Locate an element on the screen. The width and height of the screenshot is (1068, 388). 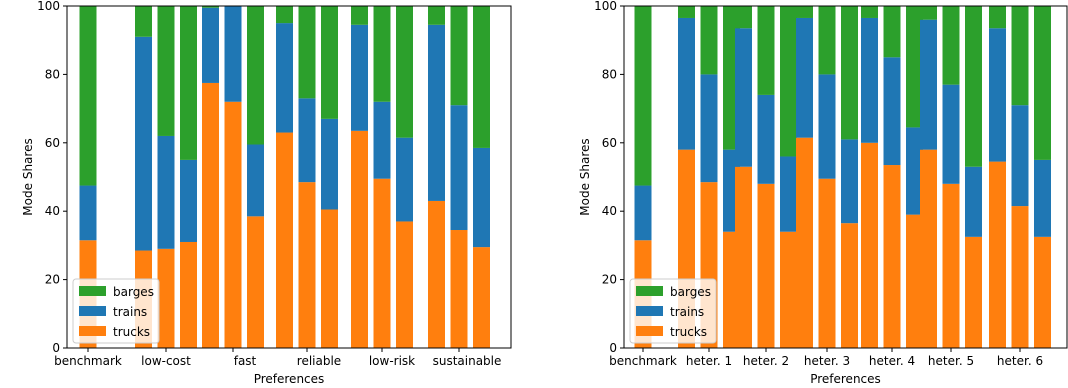
x-tick-label: low-risk is located at coordinates (392, 361).